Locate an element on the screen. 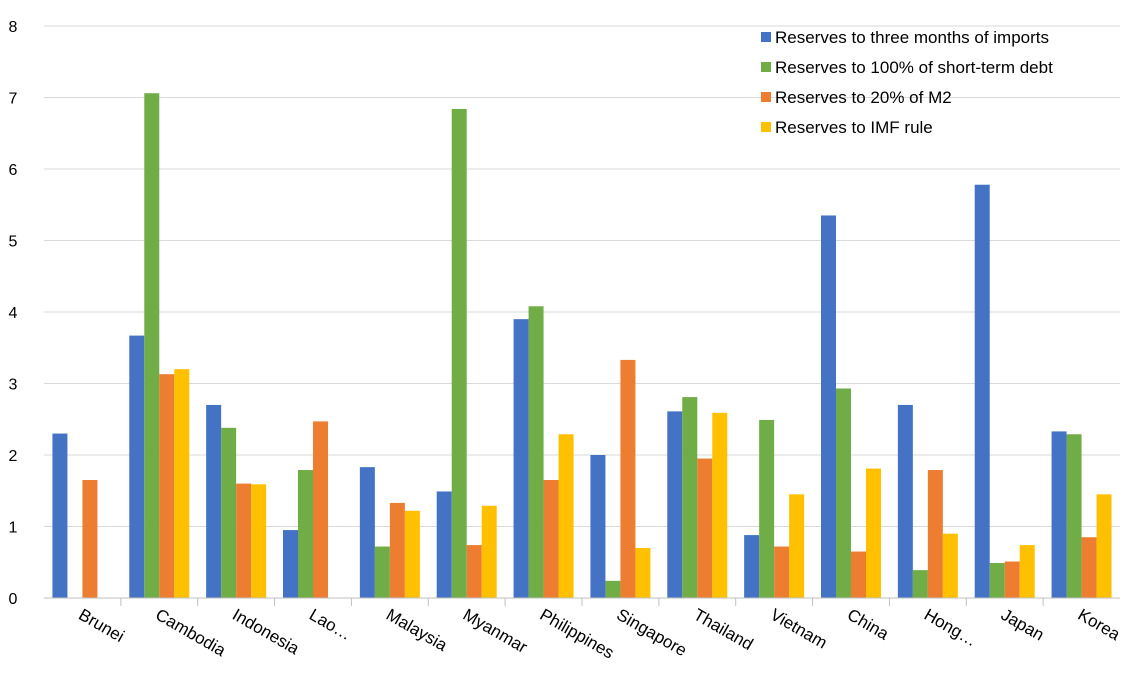 The height and width of the screenshot is (673, 1130). y-tick-label: 1 is located at coordinates (13, 528).